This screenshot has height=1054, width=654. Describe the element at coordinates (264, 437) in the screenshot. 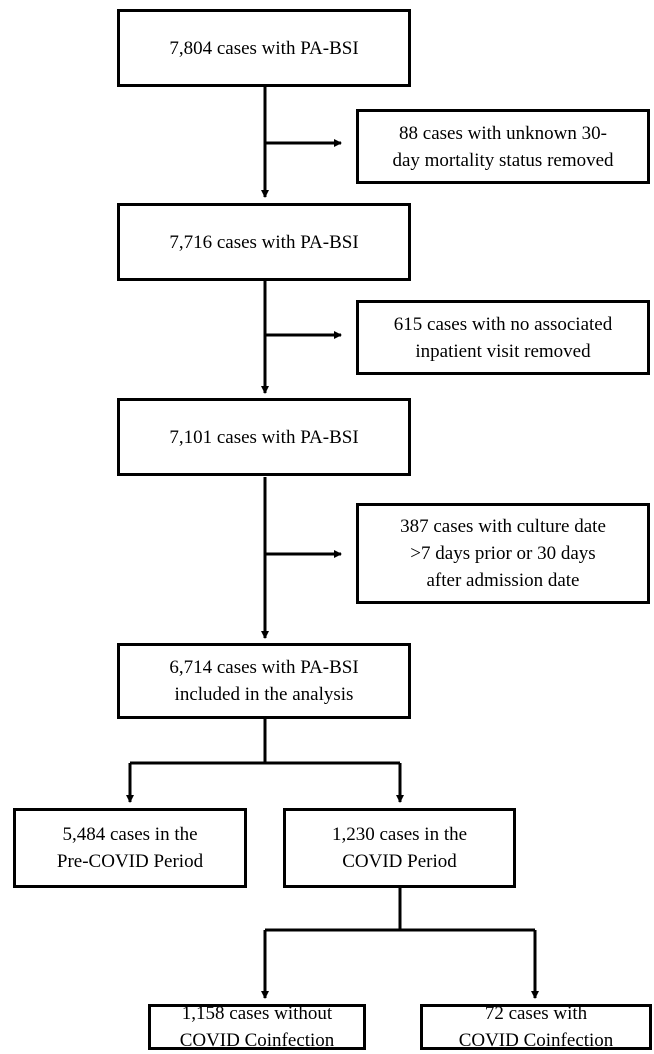

I see `box-7101-cases: 7,101 cases with PA-BSI` at that location.